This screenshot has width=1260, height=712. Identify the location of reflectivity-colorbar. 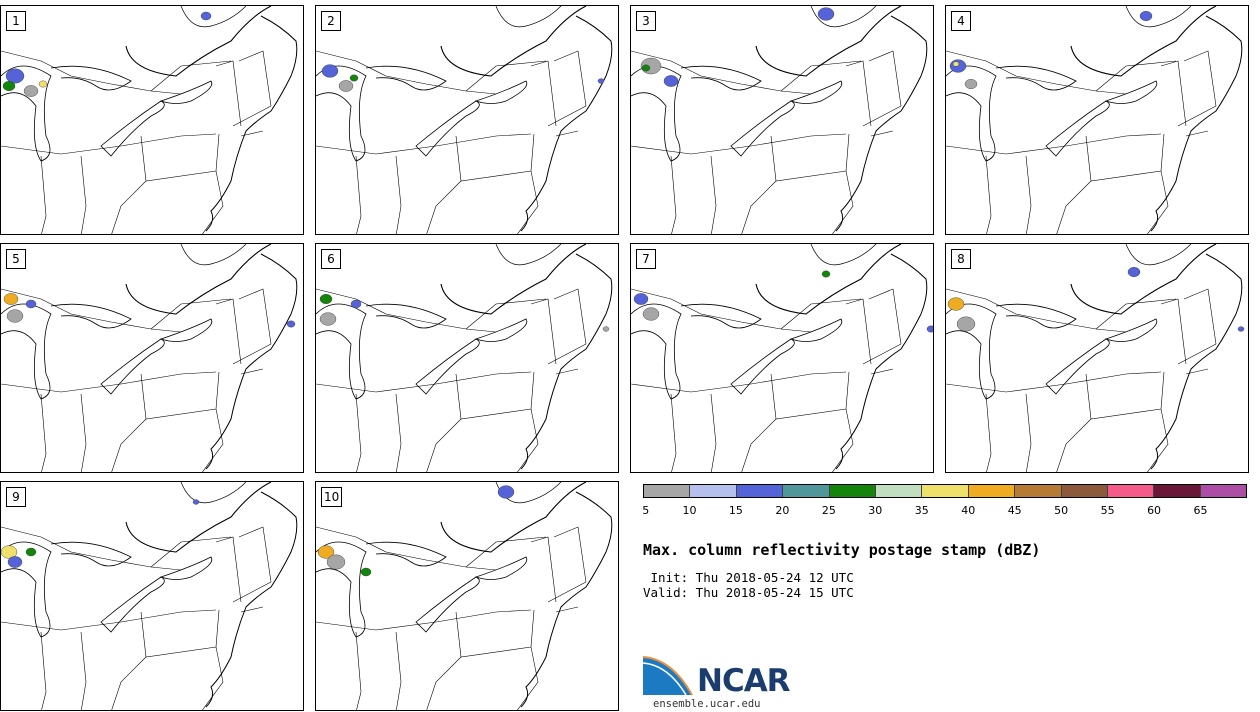
(945, 491).